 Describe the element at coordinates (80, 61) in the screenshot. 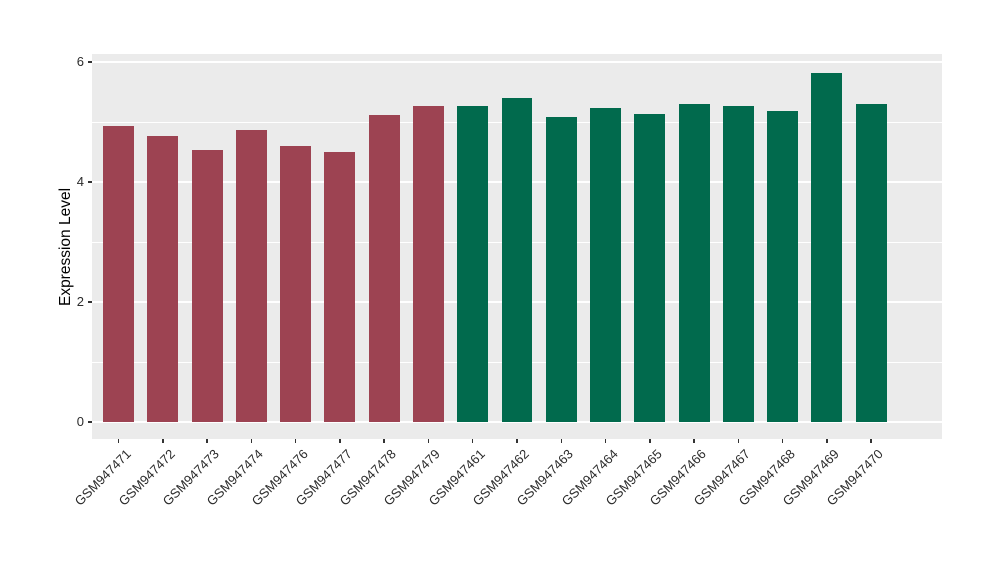

I see `y-tick-label: 6` at that location.